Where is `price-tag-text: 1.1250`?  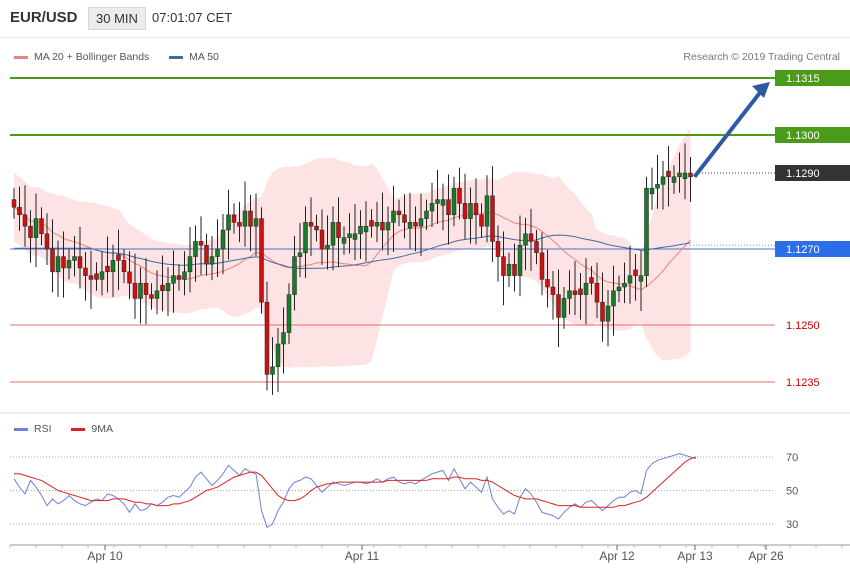
price-tag-text: 1.1250 is located at coordinates (803, 326).